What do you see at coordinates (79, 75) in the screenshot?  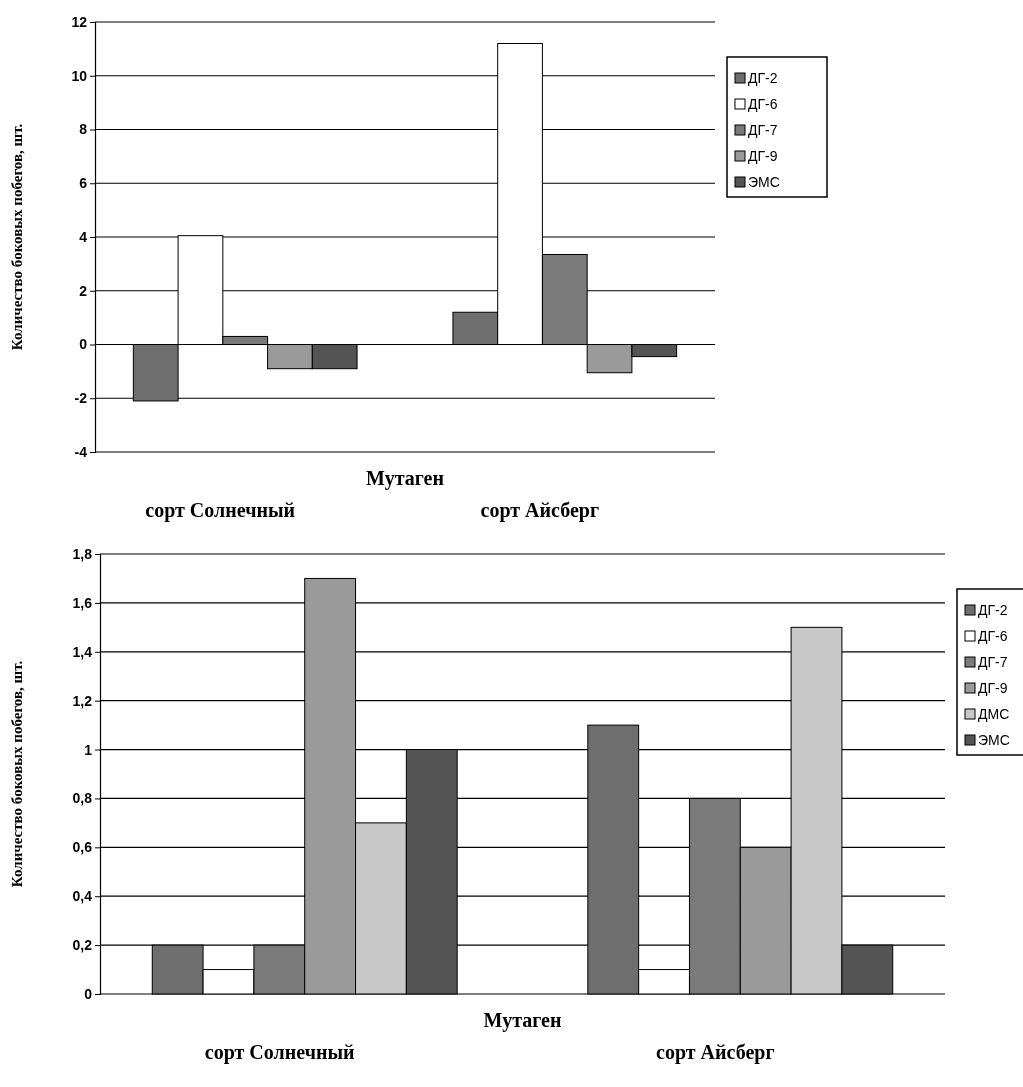 I see `y-tick-label: 10` at bounding box center [79, 75].